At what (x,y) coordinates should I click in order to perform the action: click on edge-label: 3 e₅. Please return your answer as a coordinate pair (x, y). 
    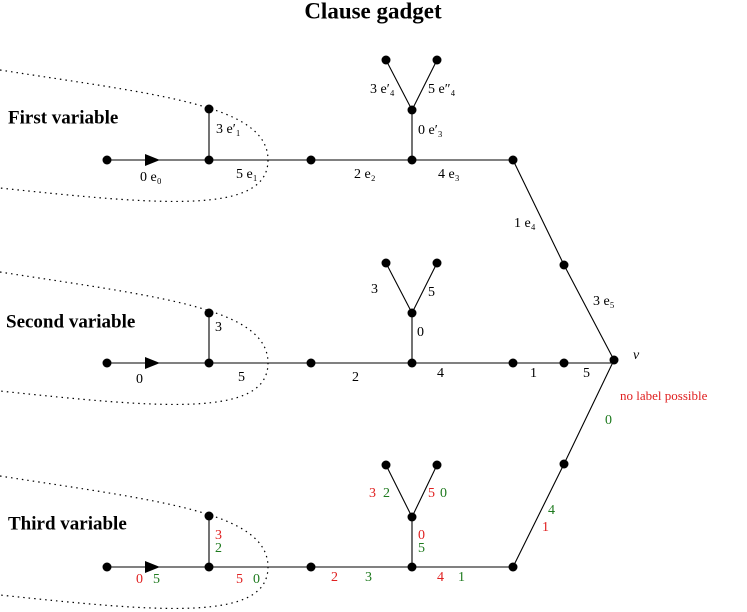
    Looking at the image, I should click on (604, 301).